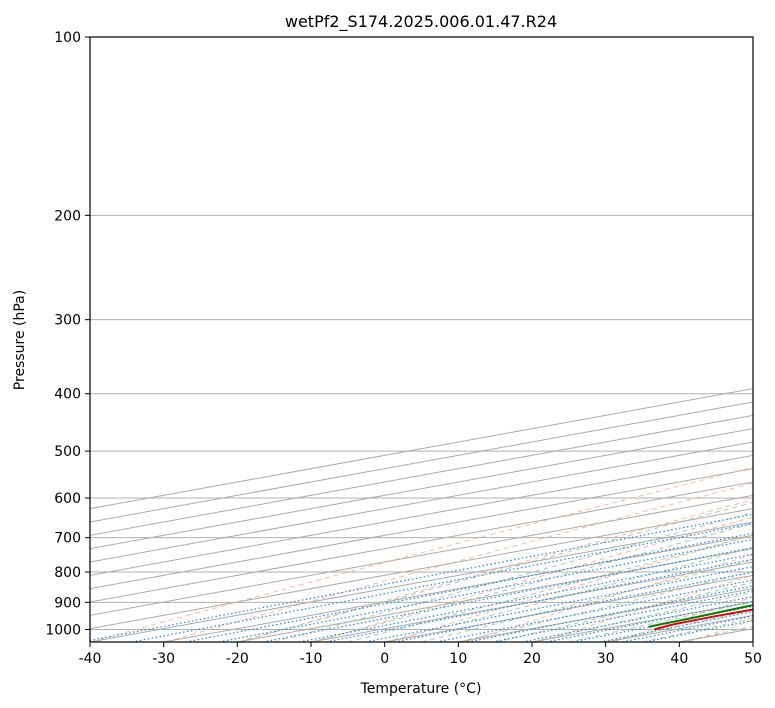 The image size is (775, 708). Describe the element at coordinates (67, 321) in the screenshot. I see `y-tick-label: 300` at that location.